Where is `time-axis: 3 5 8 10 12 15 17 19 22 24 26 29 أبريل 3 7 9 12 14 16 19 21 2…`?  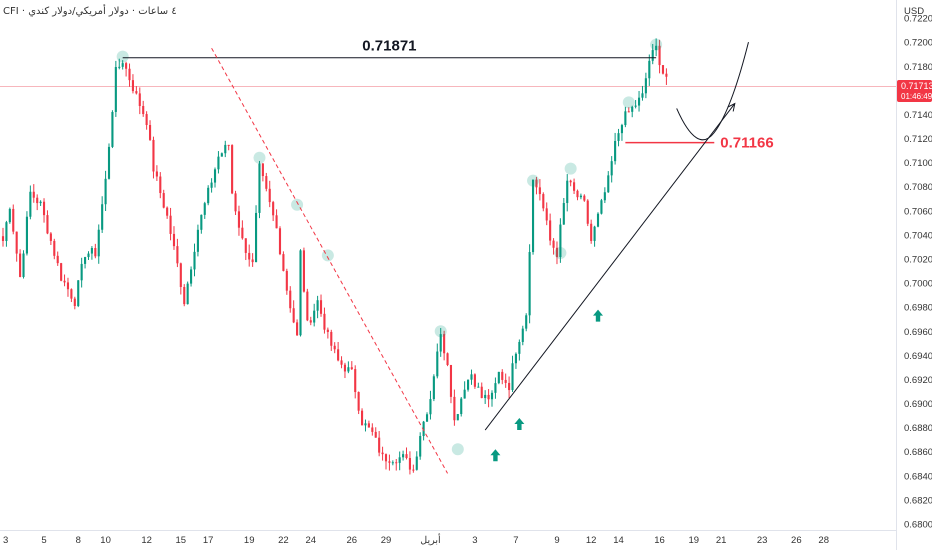
time-axis: 3 5 8 10 12 15 17 19 22 24 26 29 أبريل 3 7 9 12 14 16 19 21 2… is located at coordinates (416, 539).